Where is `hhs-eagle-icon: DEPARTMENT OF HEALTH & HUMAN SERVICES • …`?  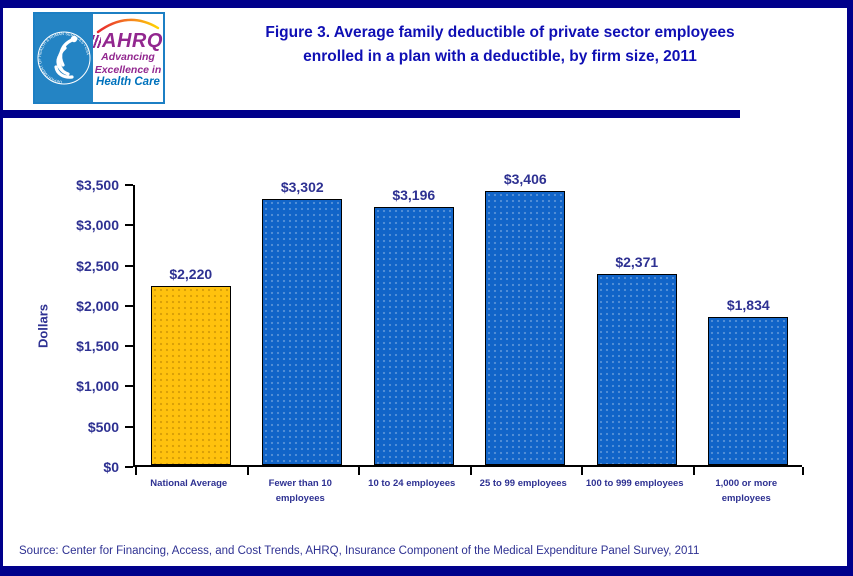
hhs-eagle-icon: DEPARTMENT OF HEALTH & HUMAN SERVICES • … is located at coordinates (64, 58).